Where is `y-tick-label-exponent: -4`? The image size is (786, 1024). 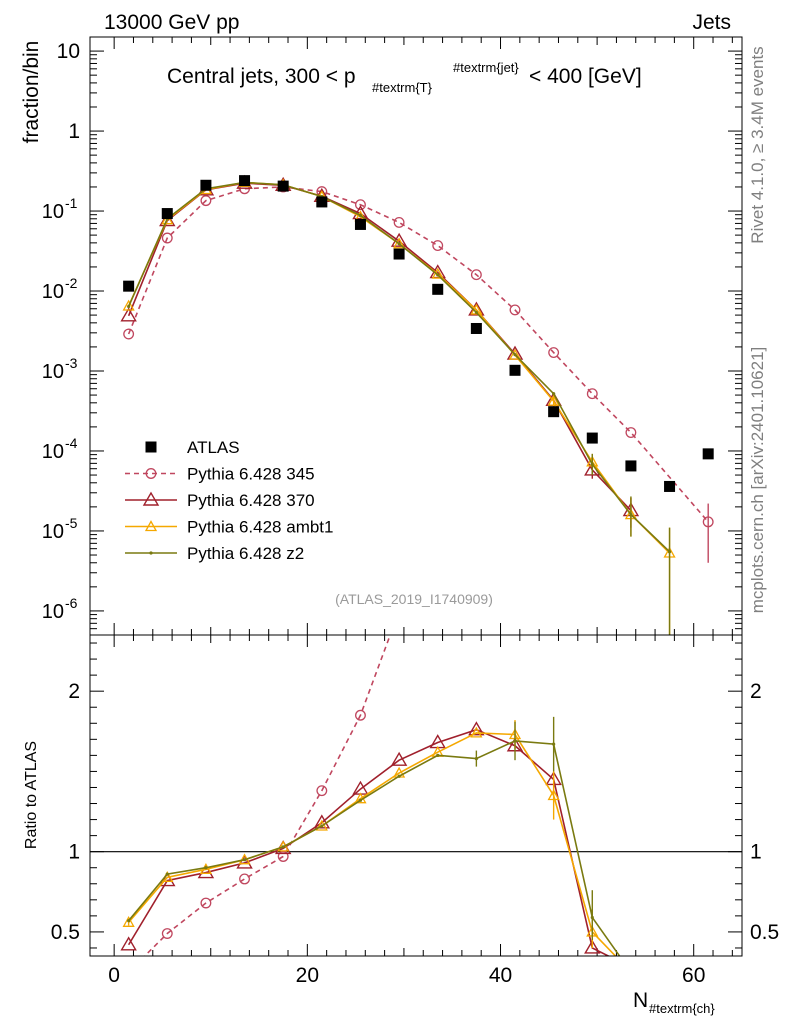 y-tick-label-exponent: -4 is located at coordinates (71, 443).